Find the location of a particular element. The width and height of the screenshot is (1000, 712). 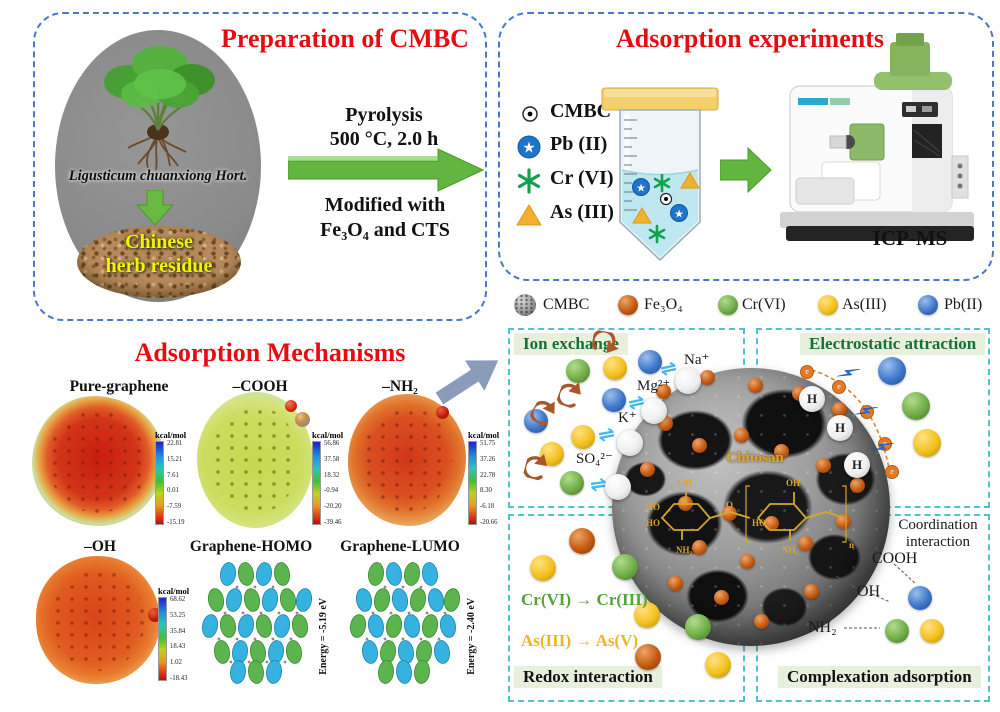

scale-ticks: 56.86 37.58 18.32 -0.94 -20.20 -39.46 is located at coordinates (333, 483).